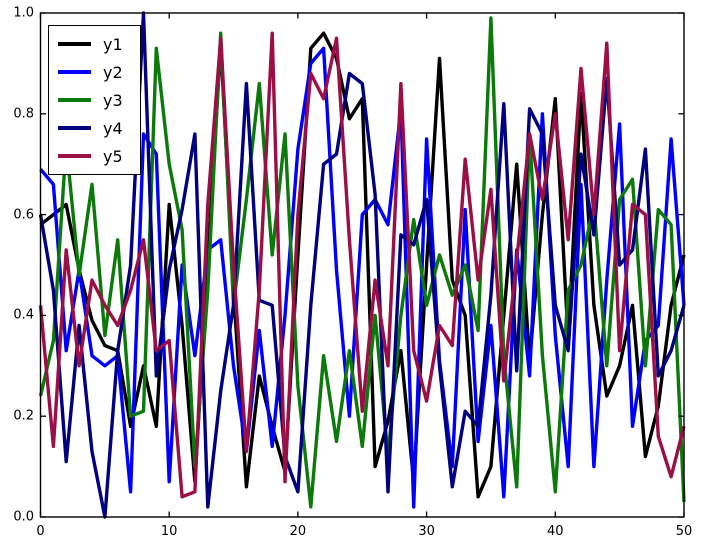 This screenshot has width=704, height=544. What do you see at coordinates (74, 44) in the screenshot?
I see `legend-swatch-y1` at bounding box center [74, 44].